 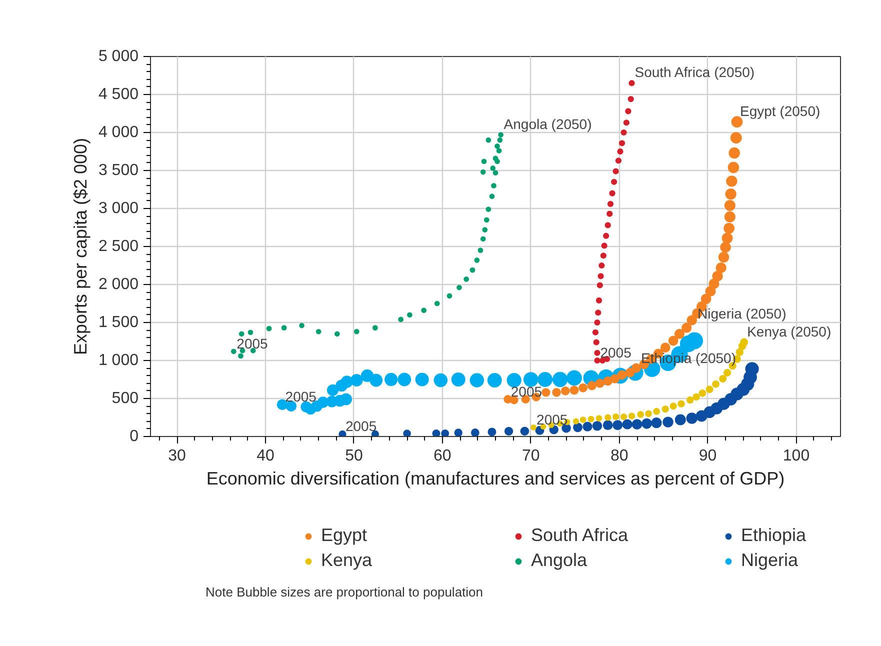 What do you see at coordinates (118, 360) in the screenshot?
I see `y-tick-label: 1 000` at bounding box center [118, 360].